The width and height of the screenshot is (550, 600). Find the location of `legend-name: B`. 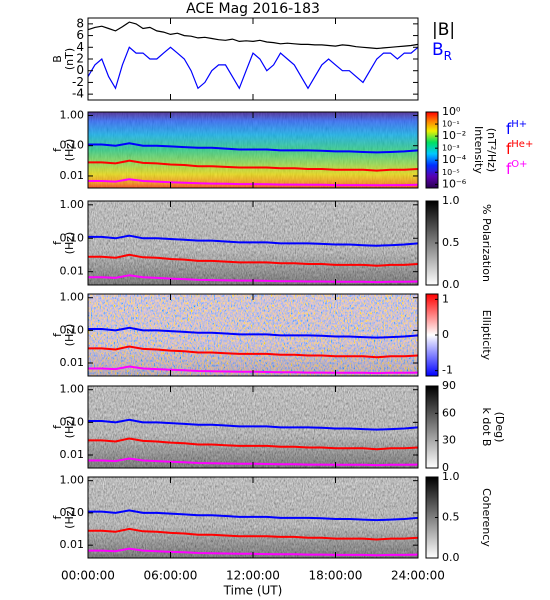

legend-name: B is located at coordinates (438, 50).